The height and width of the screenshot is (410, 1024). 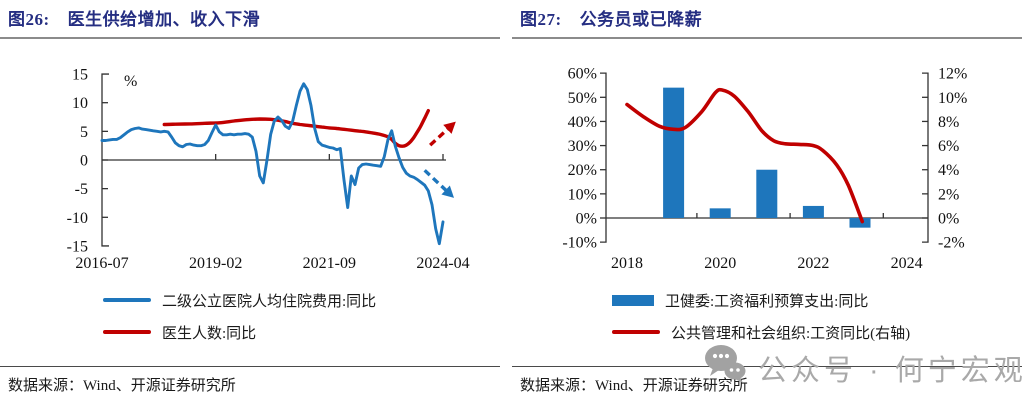 I want to click on legend-item: 公共管理和社会组织:工资同比(右轴), so click(x=761, y=332).